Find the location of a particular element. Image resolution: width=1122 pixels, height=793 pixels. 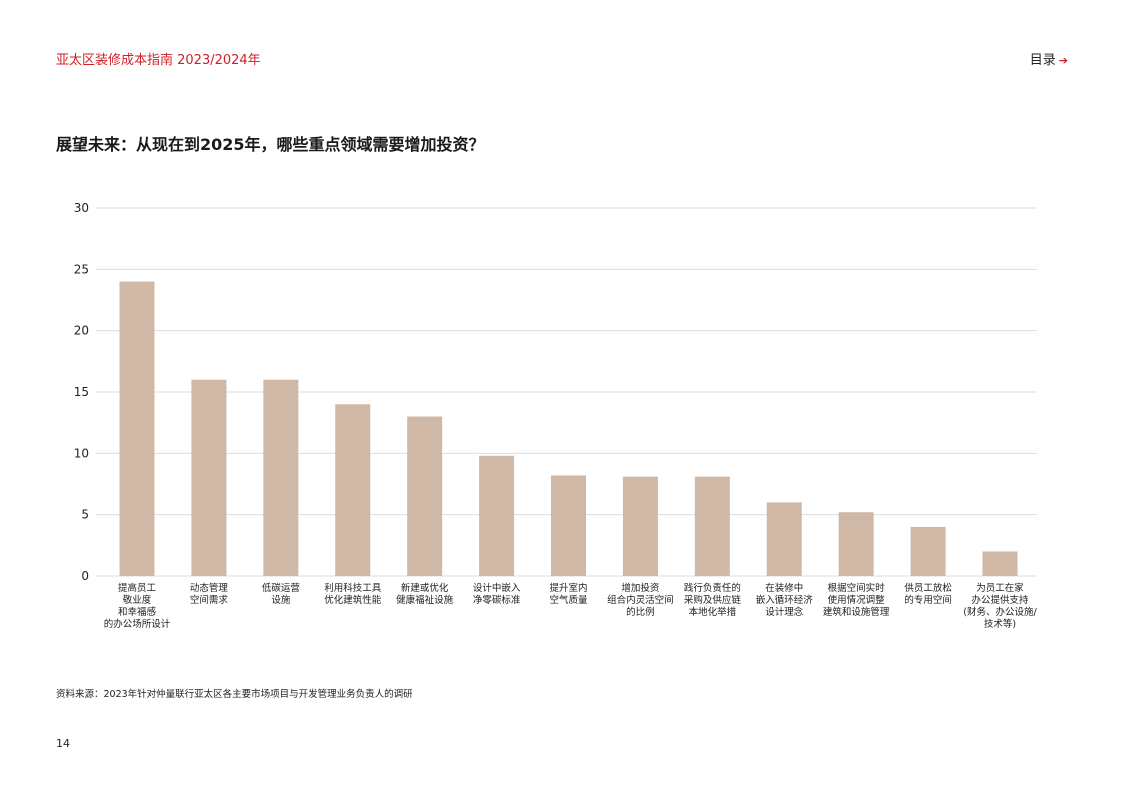

x-category-label: 增加投资 组合内灵活空间 的比例 is located at coordinates (640, 600).